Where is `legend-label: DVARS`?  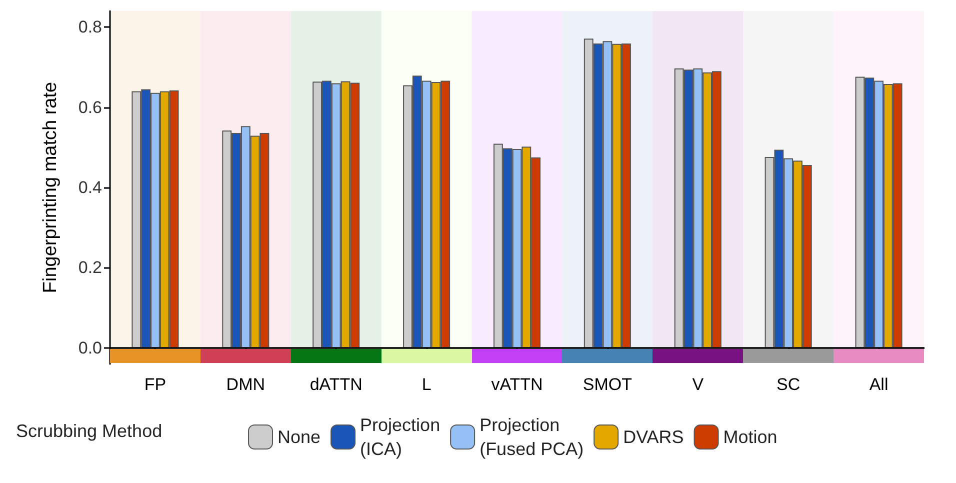 legend-label: DVARS is located at coordinates (653, 437).